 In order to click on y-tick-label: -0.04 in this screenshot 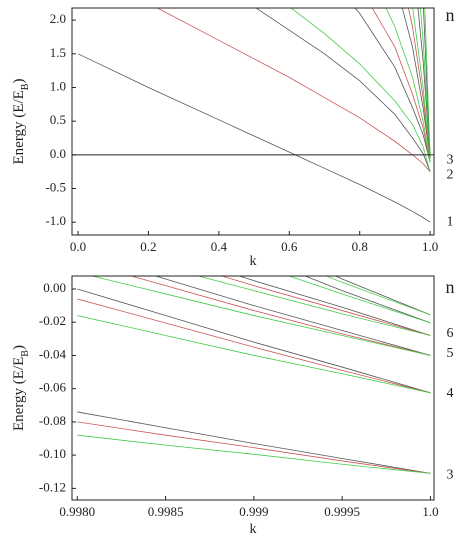, I will do `click(53, 353)`.